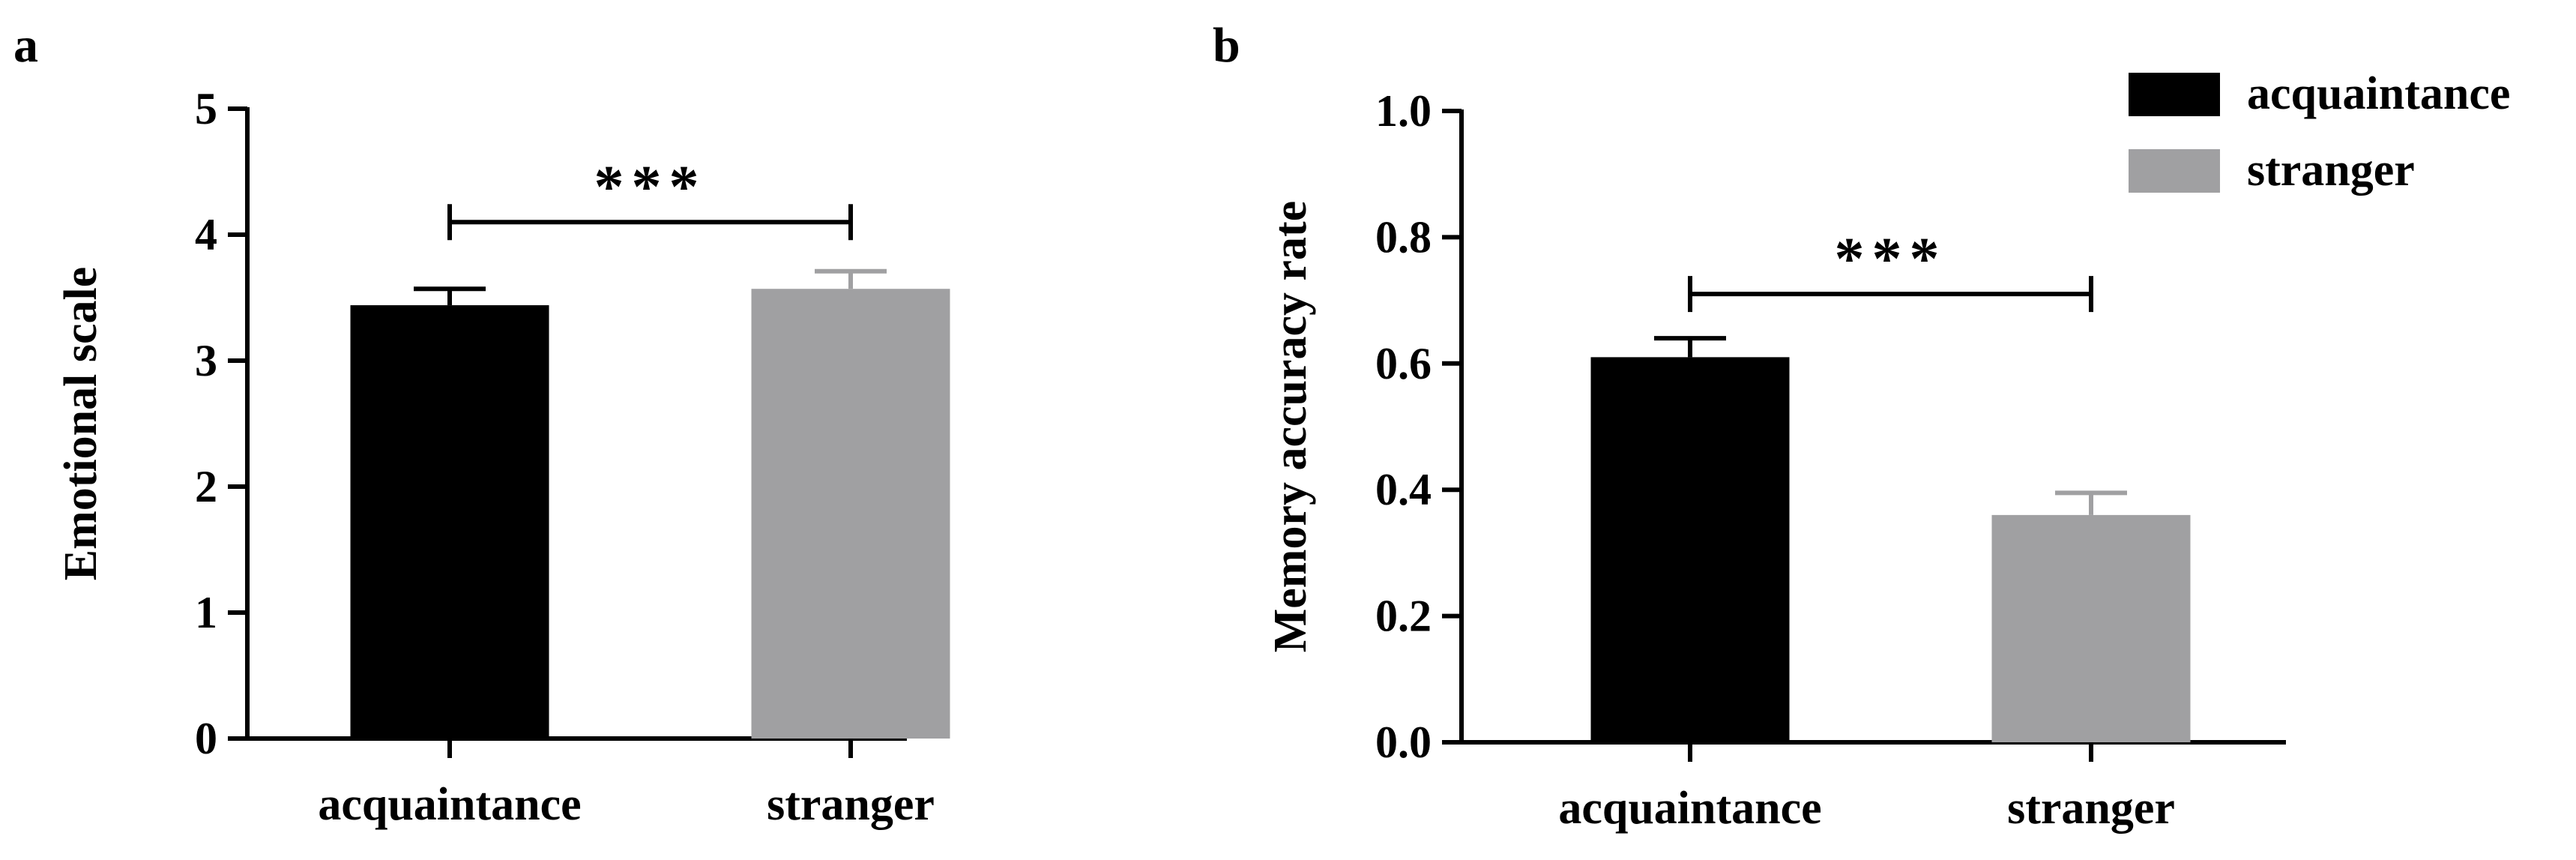 This screenshot has width=2576, height=860. What do you see at coordinates (1403, 742) in the screenshot?
I see `panel-b-y-tick-label-0: 0.0` at bounding box center [1403, 742].